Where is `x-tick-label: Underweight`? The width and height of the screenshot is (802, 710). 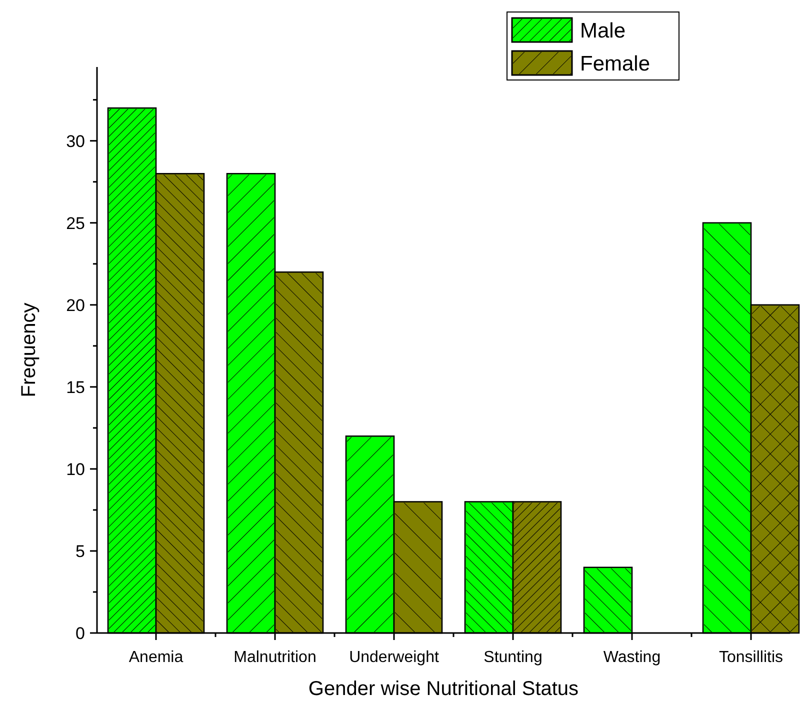 x-tick-label: Underweight is located at coordinates (394, 657).